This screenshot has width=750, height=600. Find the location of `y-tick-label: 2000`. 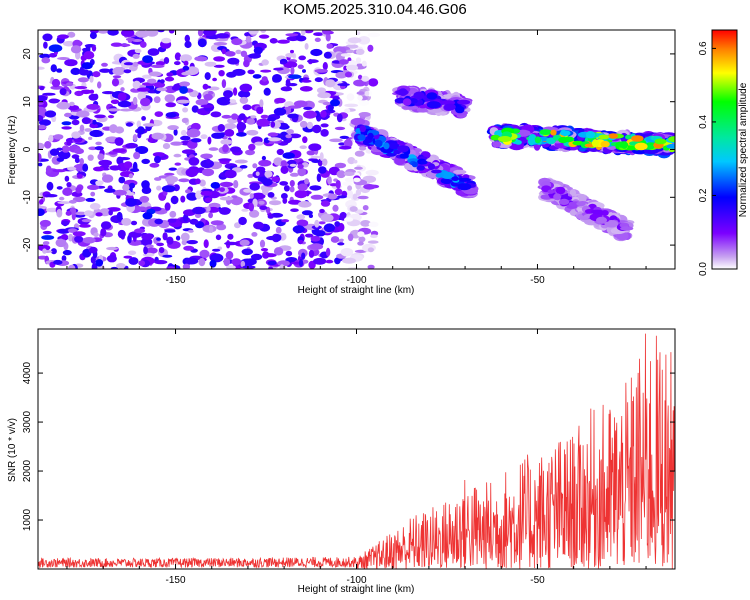

y-tick-label: 2000 is located at coordinates (27, 470).